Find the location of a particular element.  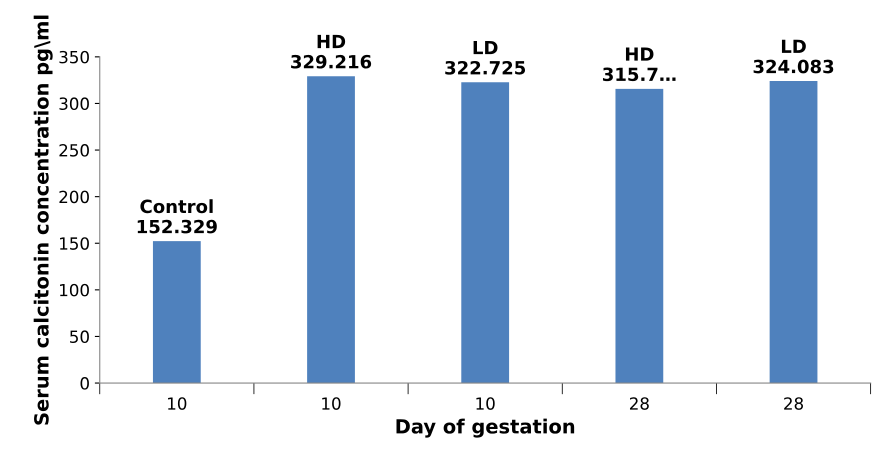

y-tick-label: 0 is located at coordinates (84, 383).